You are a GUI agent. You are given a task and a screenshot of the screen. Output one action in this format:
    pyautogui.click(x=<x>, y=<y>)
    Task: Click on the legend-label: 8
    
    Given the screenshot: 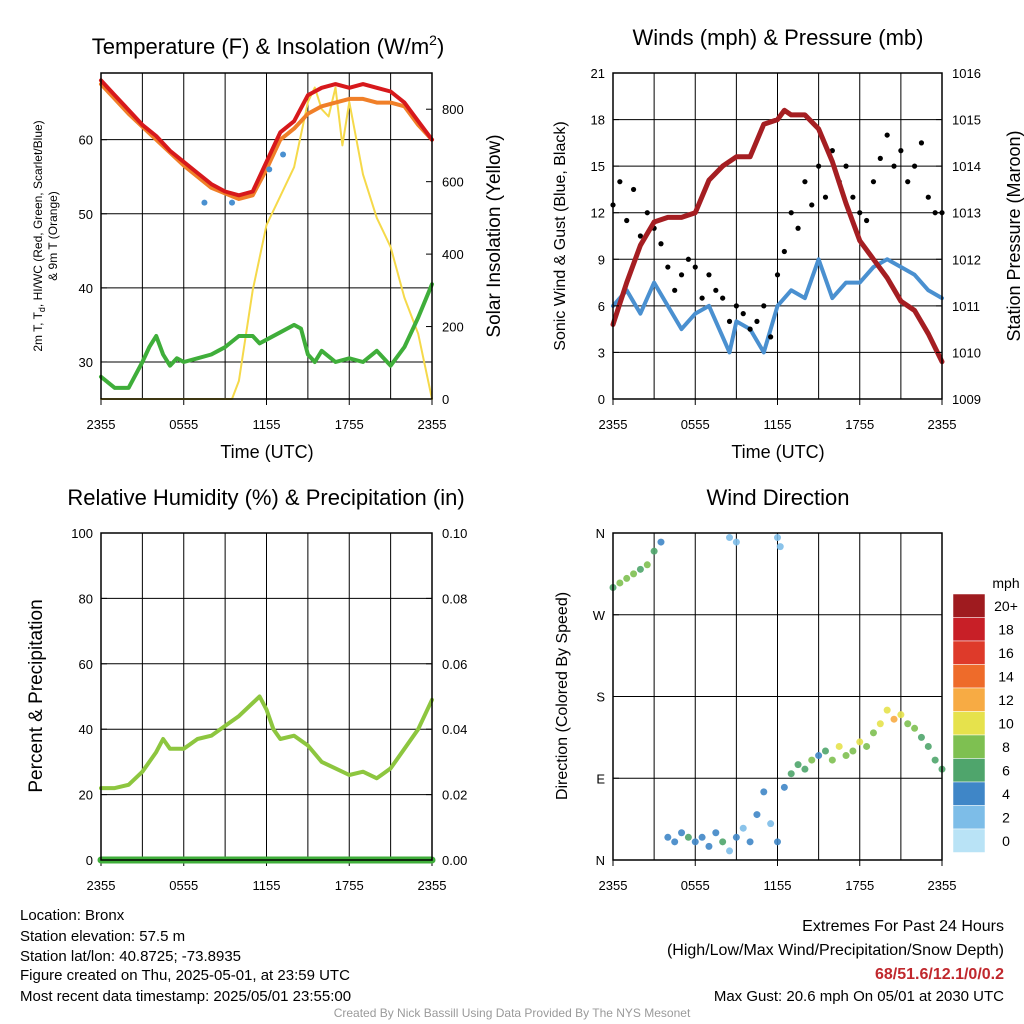 What is the action you would take?
    pyautogui.click(x=1006, y=747)
    